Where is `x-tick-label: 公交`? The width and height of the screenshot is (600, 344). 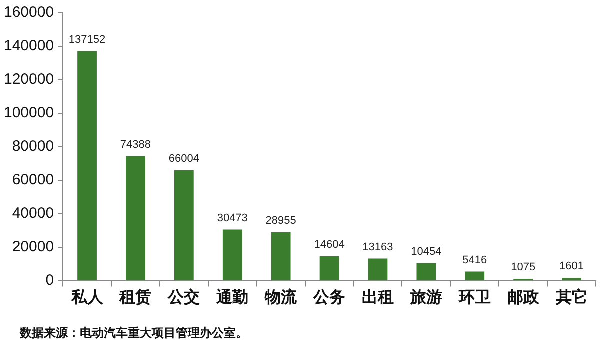
x-tick-label: 公交 is located at coordinates (183, 297).